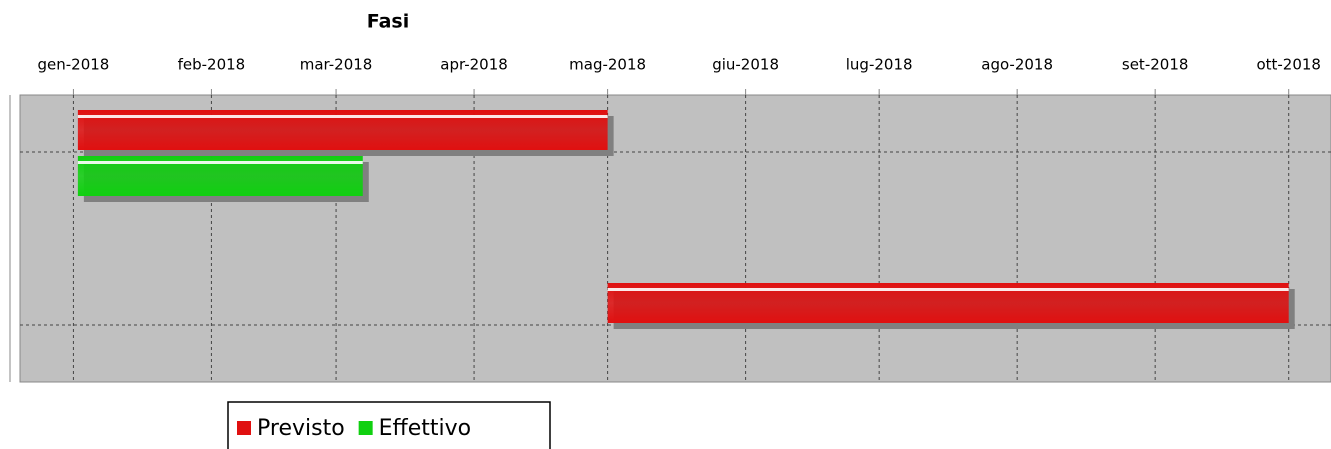 The width and height of the screenshot is (1331, 449). I want to click on x-tick-label: ago-2018, so click(1017, 65).